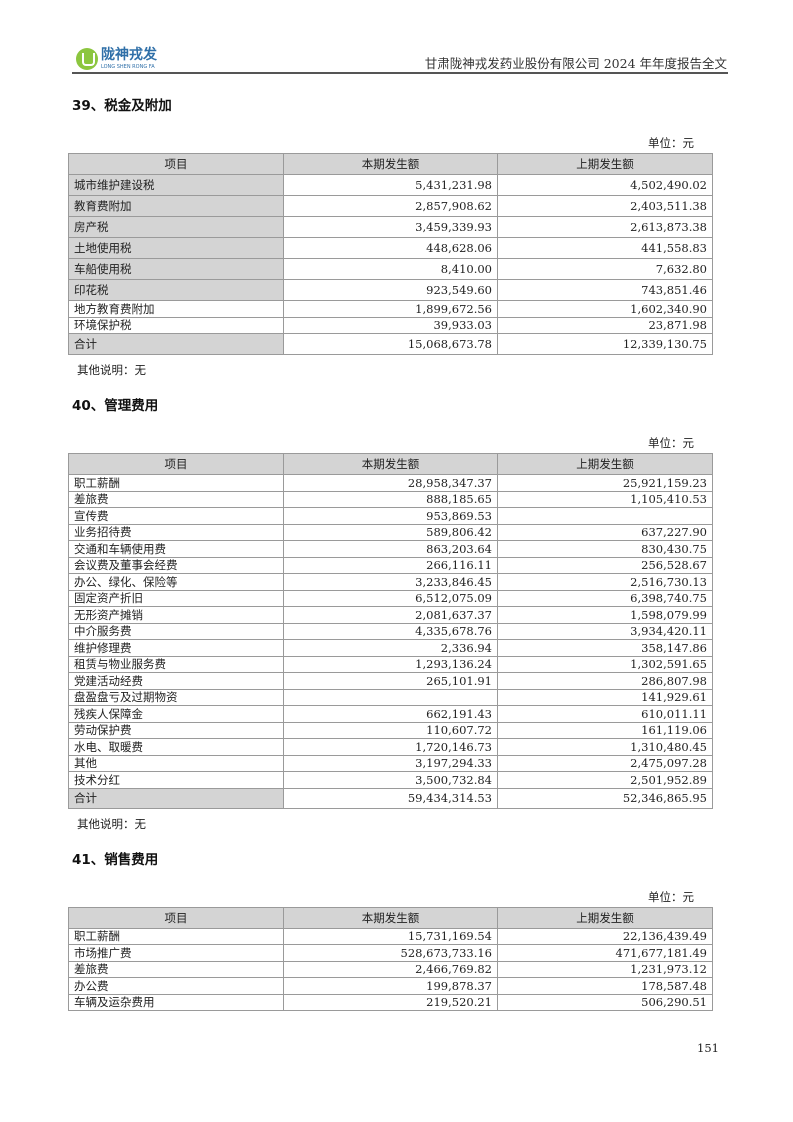 The width and height of the screenshot is (793, 1122). What do you see at coordinates (390, 582) in the screenshot?
I see `table-row: 办公、绿化、保险等 3,233,846.45 2,516,730.13` at bounding box center [390, 582].